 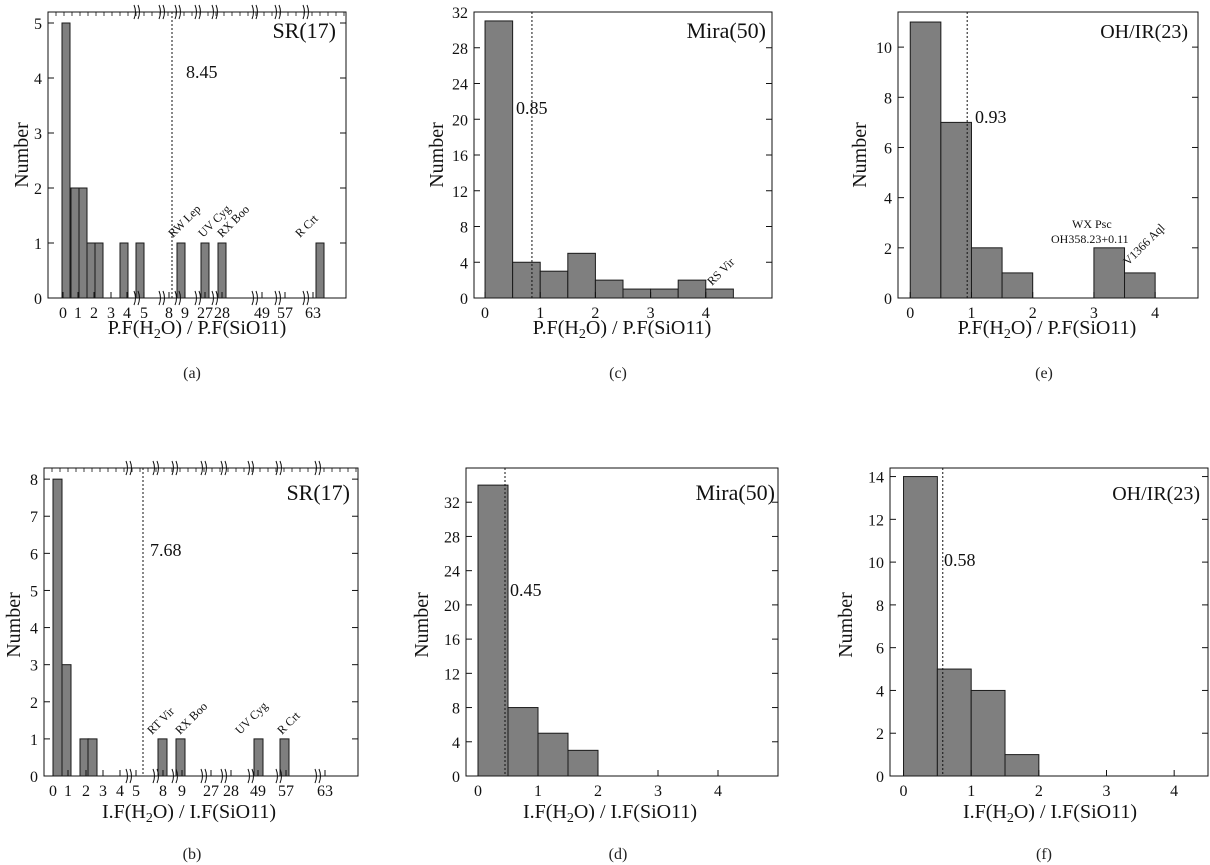 What do you see at coordinates (991, 117) in the screenshot?
I see `panel-e-mean-label: 0.93` at bounding box center [991, 117].